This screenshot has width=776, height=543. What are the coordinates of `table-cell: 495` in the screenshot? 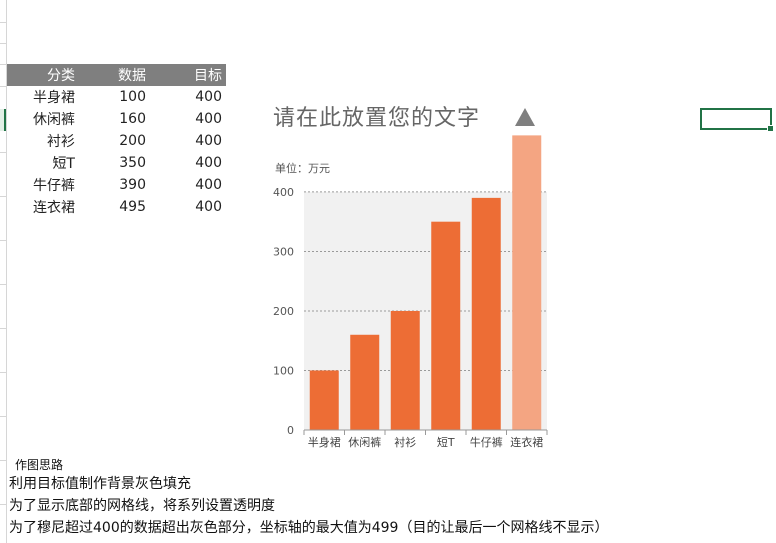 It's located at (132, 207).